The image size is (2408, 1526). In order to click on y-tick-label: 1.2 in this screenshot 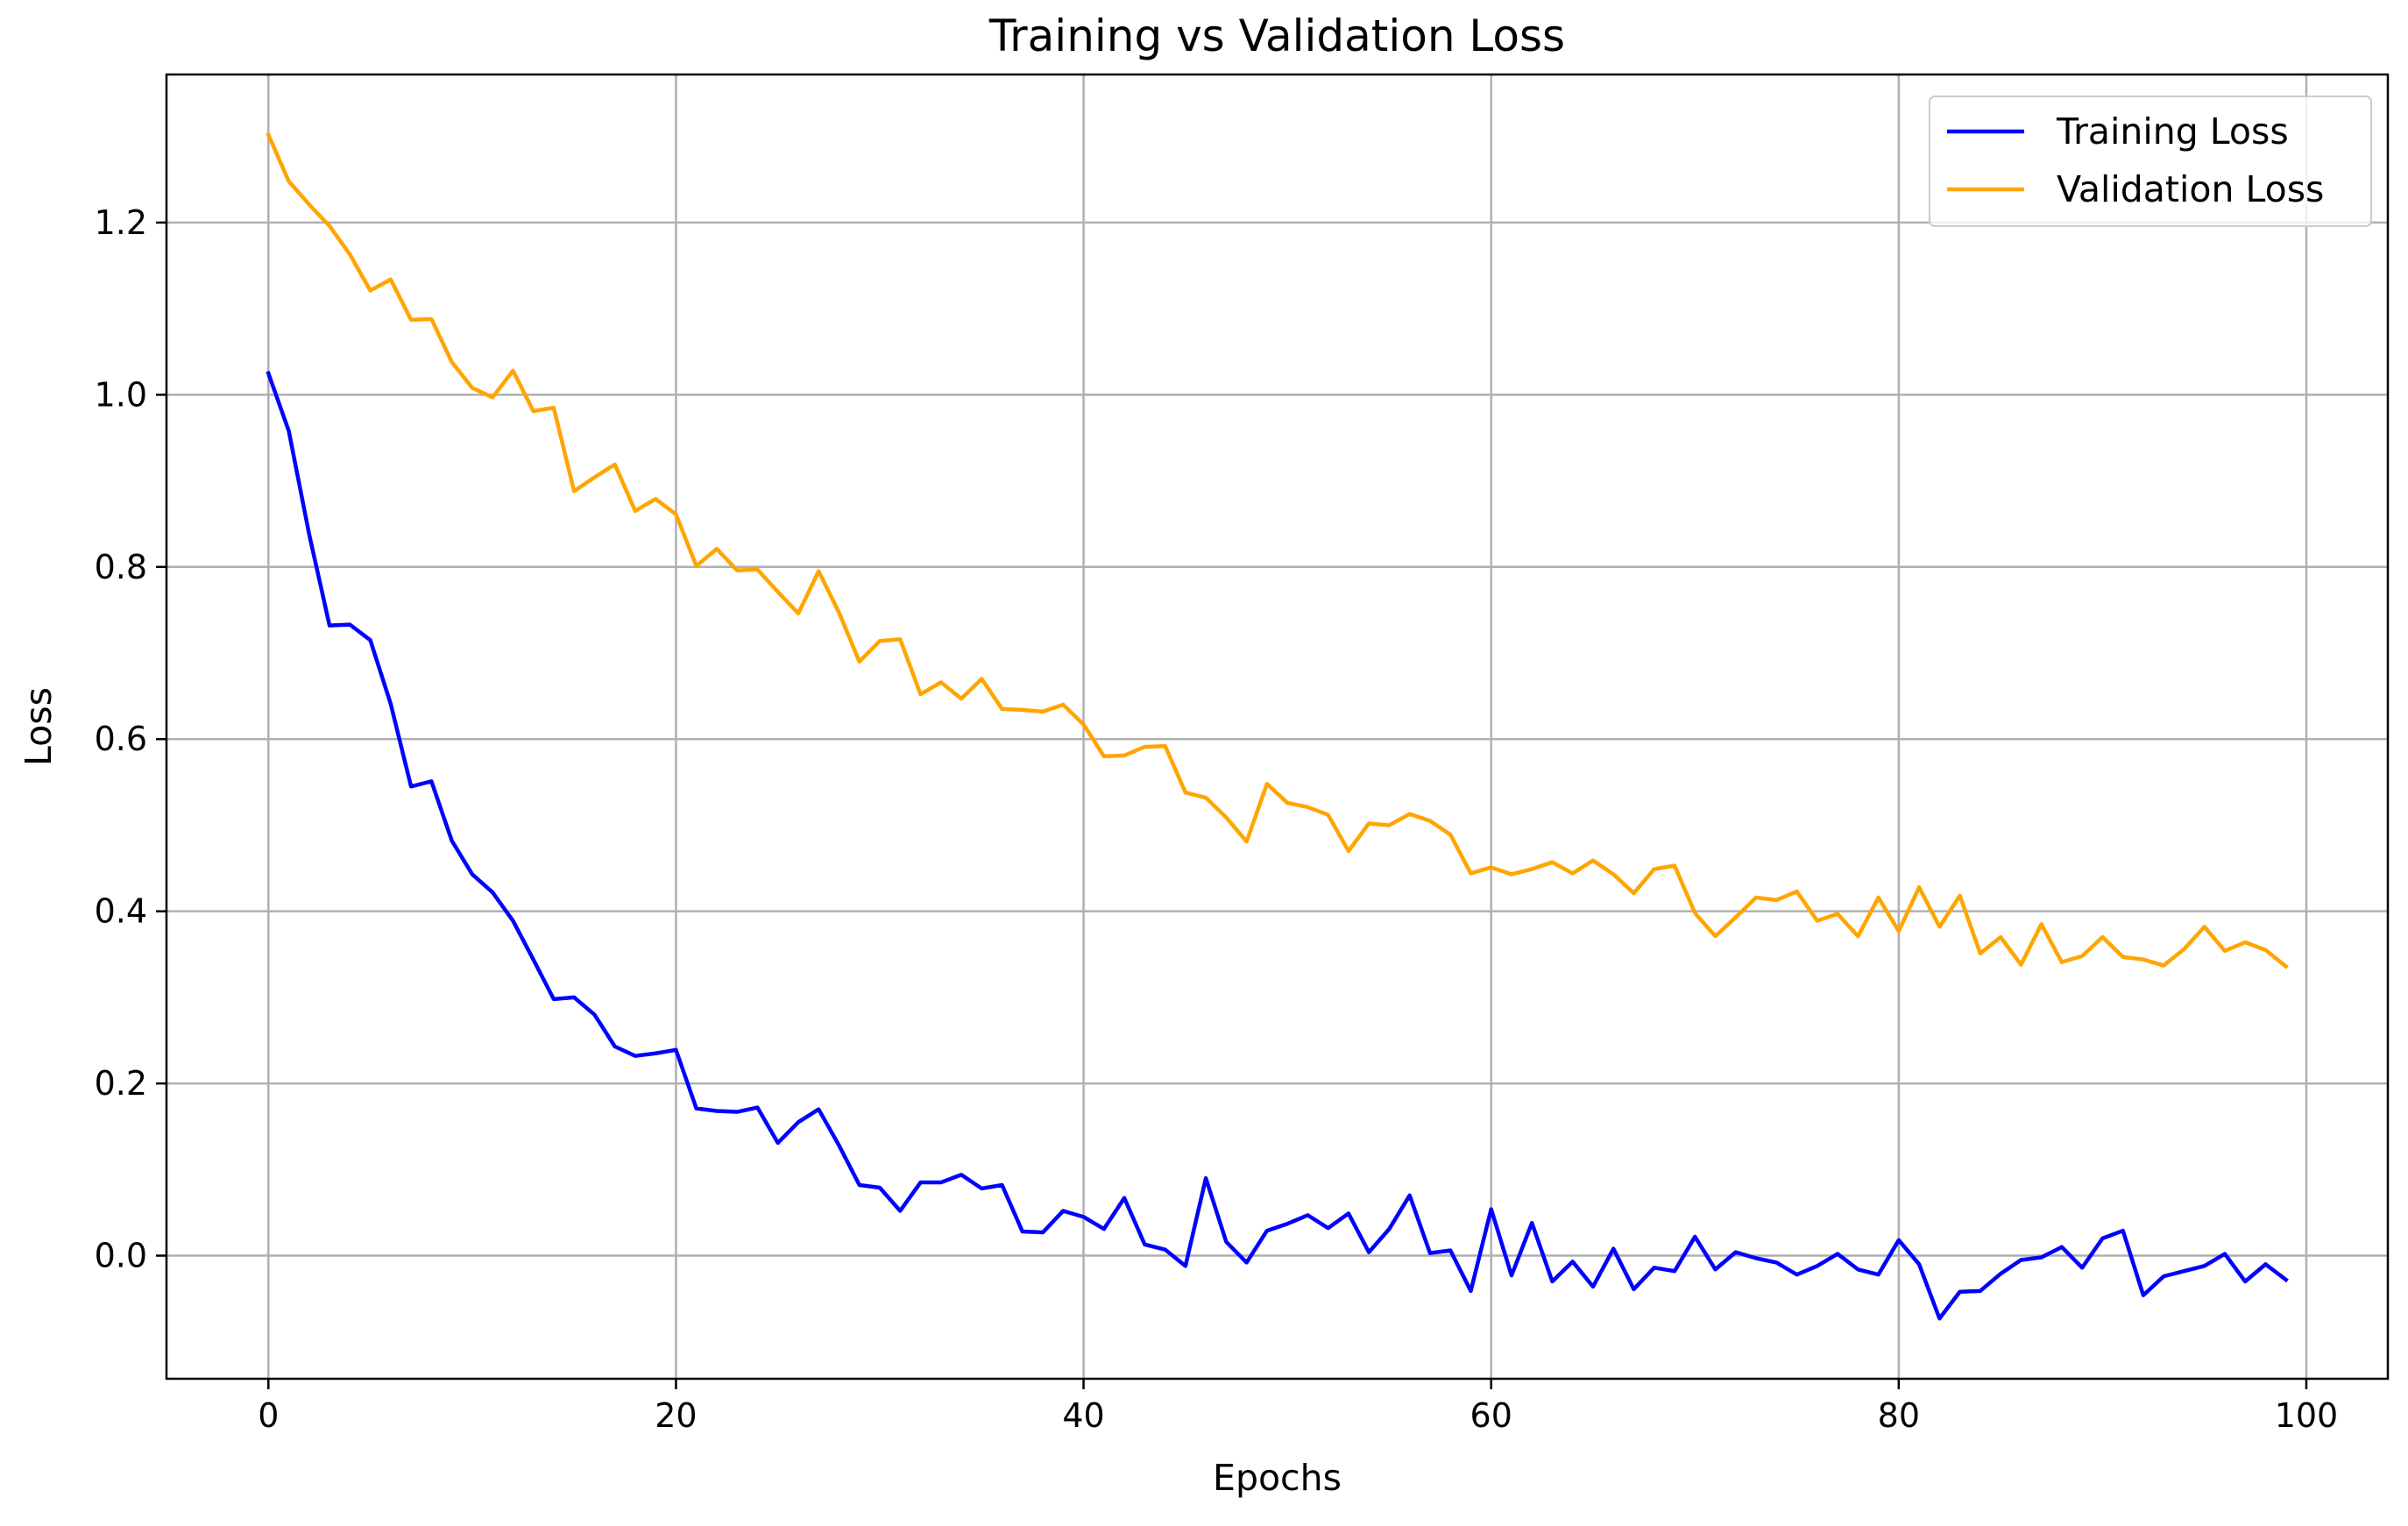, I will do `click(121, 222)`.